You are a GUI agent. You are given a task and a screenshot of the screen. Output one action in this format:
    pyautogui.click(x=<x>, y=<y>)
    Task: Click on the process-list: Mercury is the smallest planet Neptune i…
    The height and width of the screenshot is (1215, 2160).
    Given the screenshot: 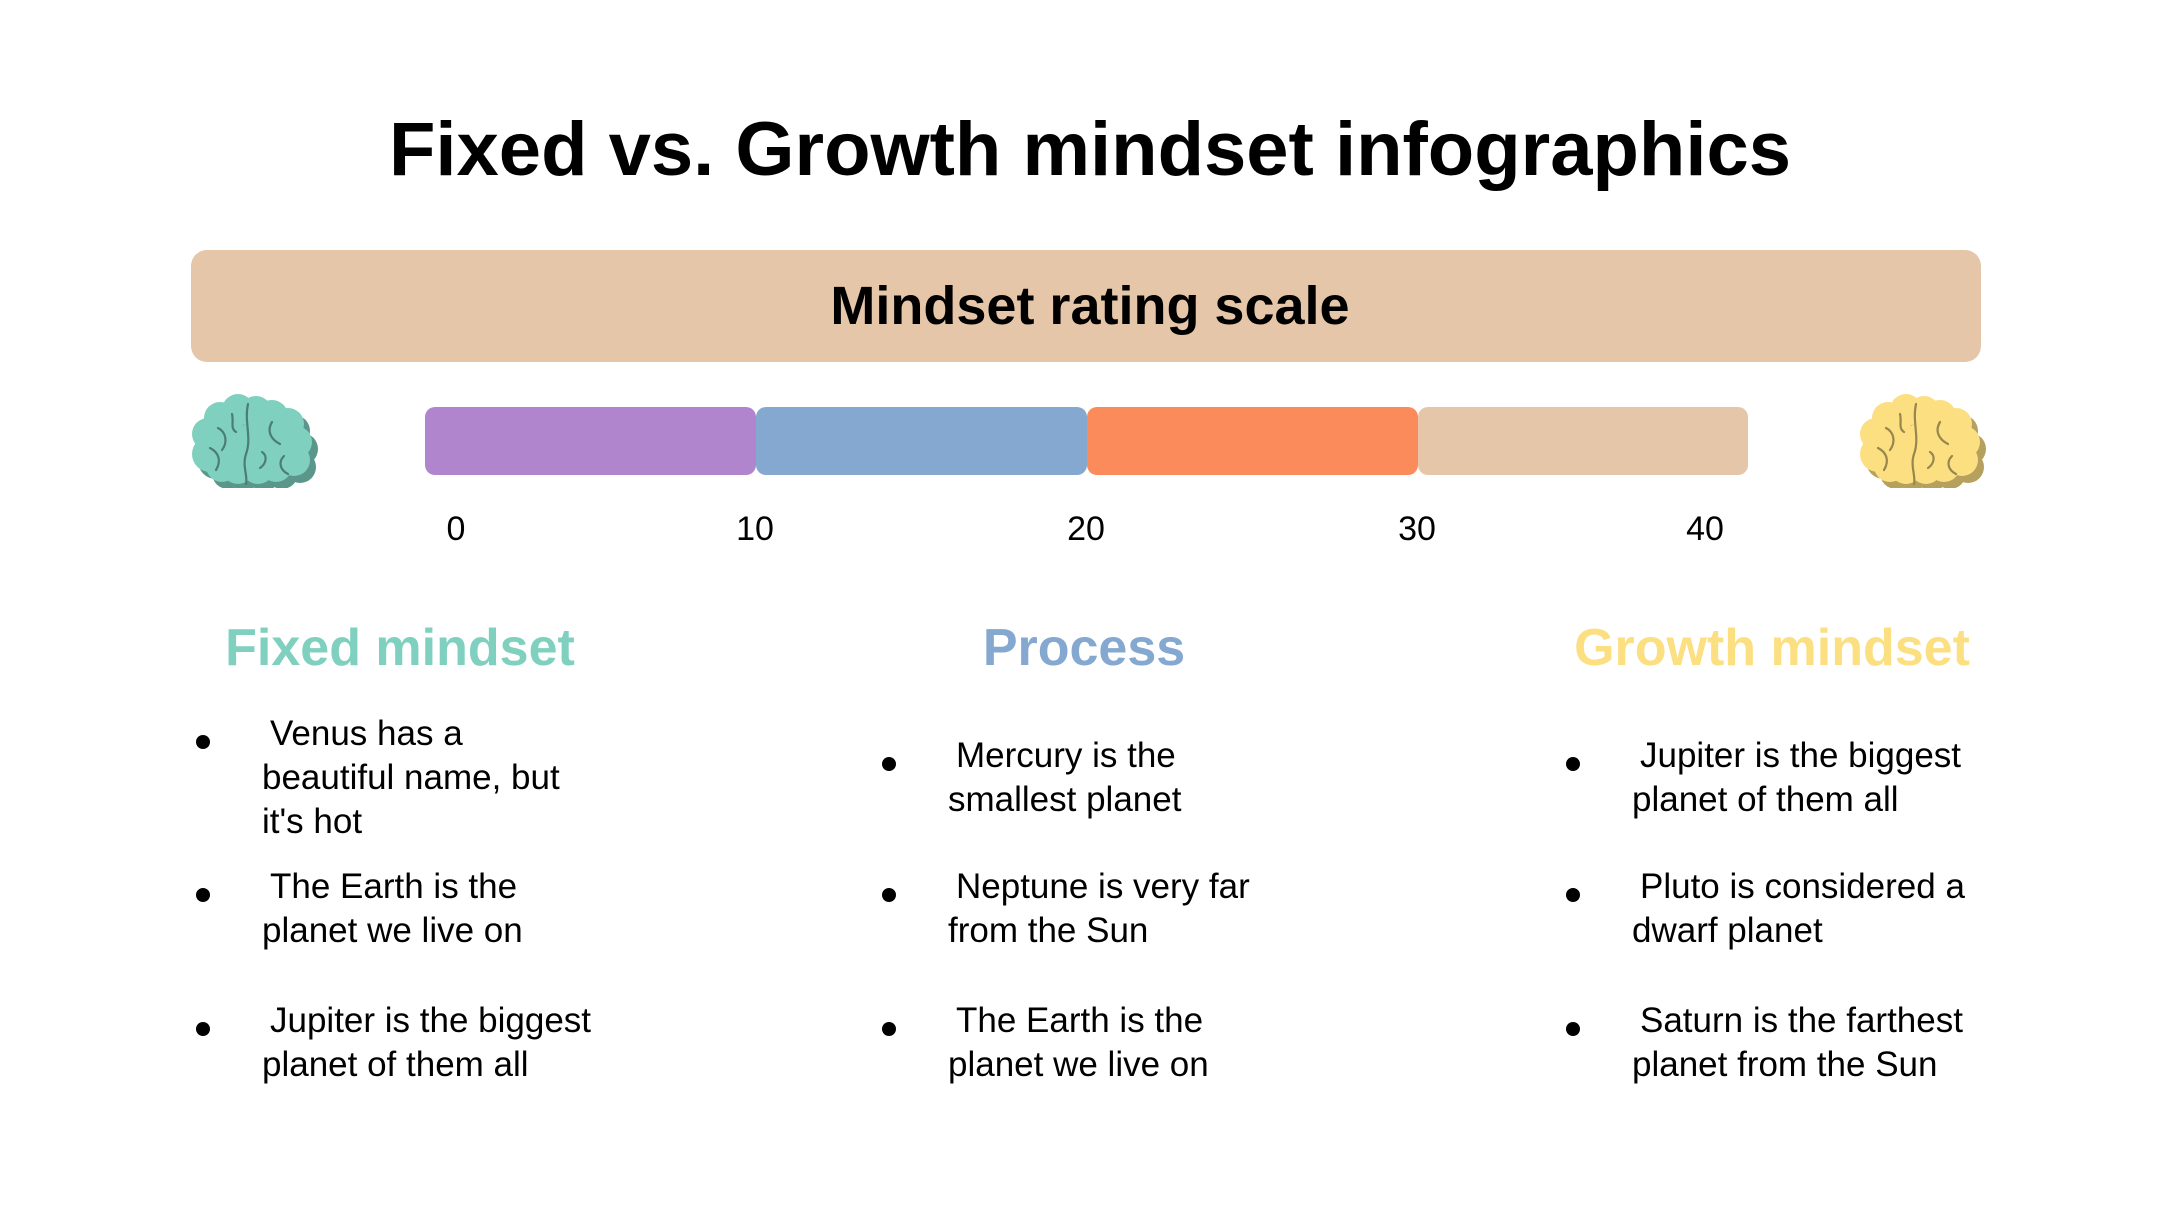 What is the action you would take?
    pyautogui.click(x=1102, y=914)
    